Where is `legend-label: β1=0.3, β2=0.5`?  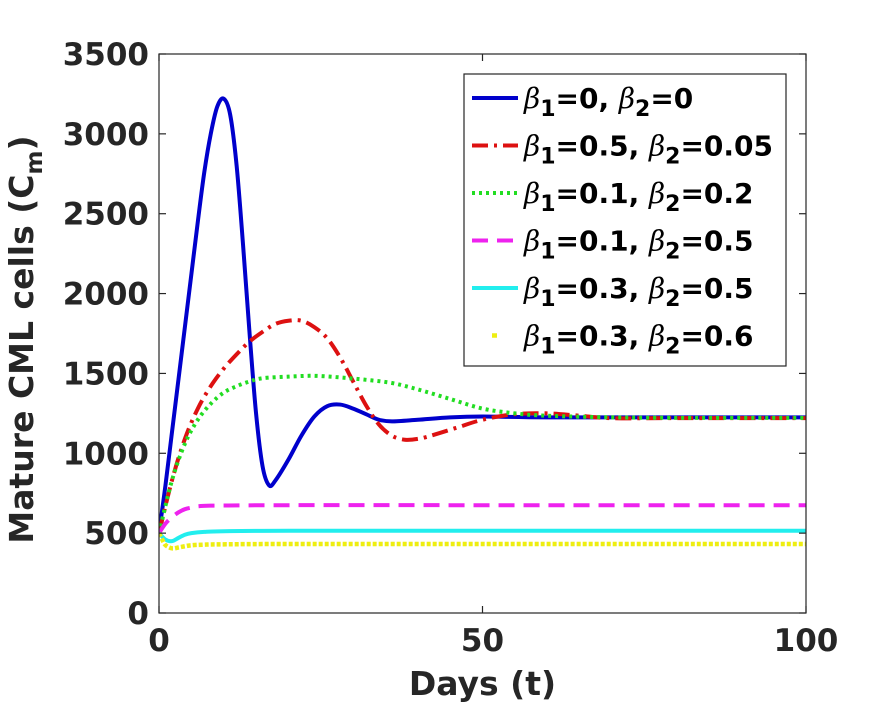
legend-label: β1=0.3, β2=0.5 is located at coordinates (638, 292).